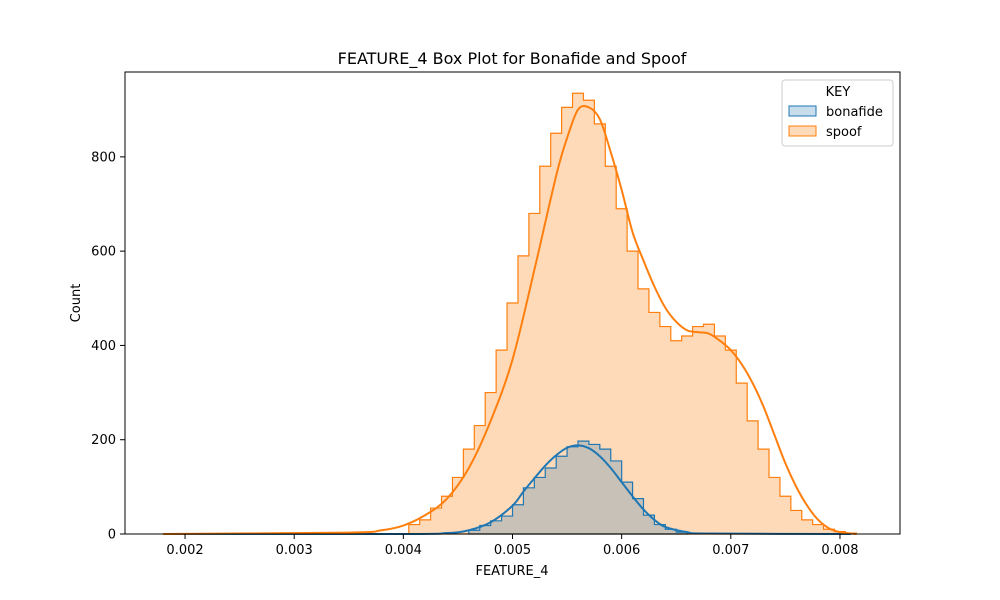 The height and width of the screenshot is (600, 1000). I want to click on y-axis-title: Count, so click(76, 303).